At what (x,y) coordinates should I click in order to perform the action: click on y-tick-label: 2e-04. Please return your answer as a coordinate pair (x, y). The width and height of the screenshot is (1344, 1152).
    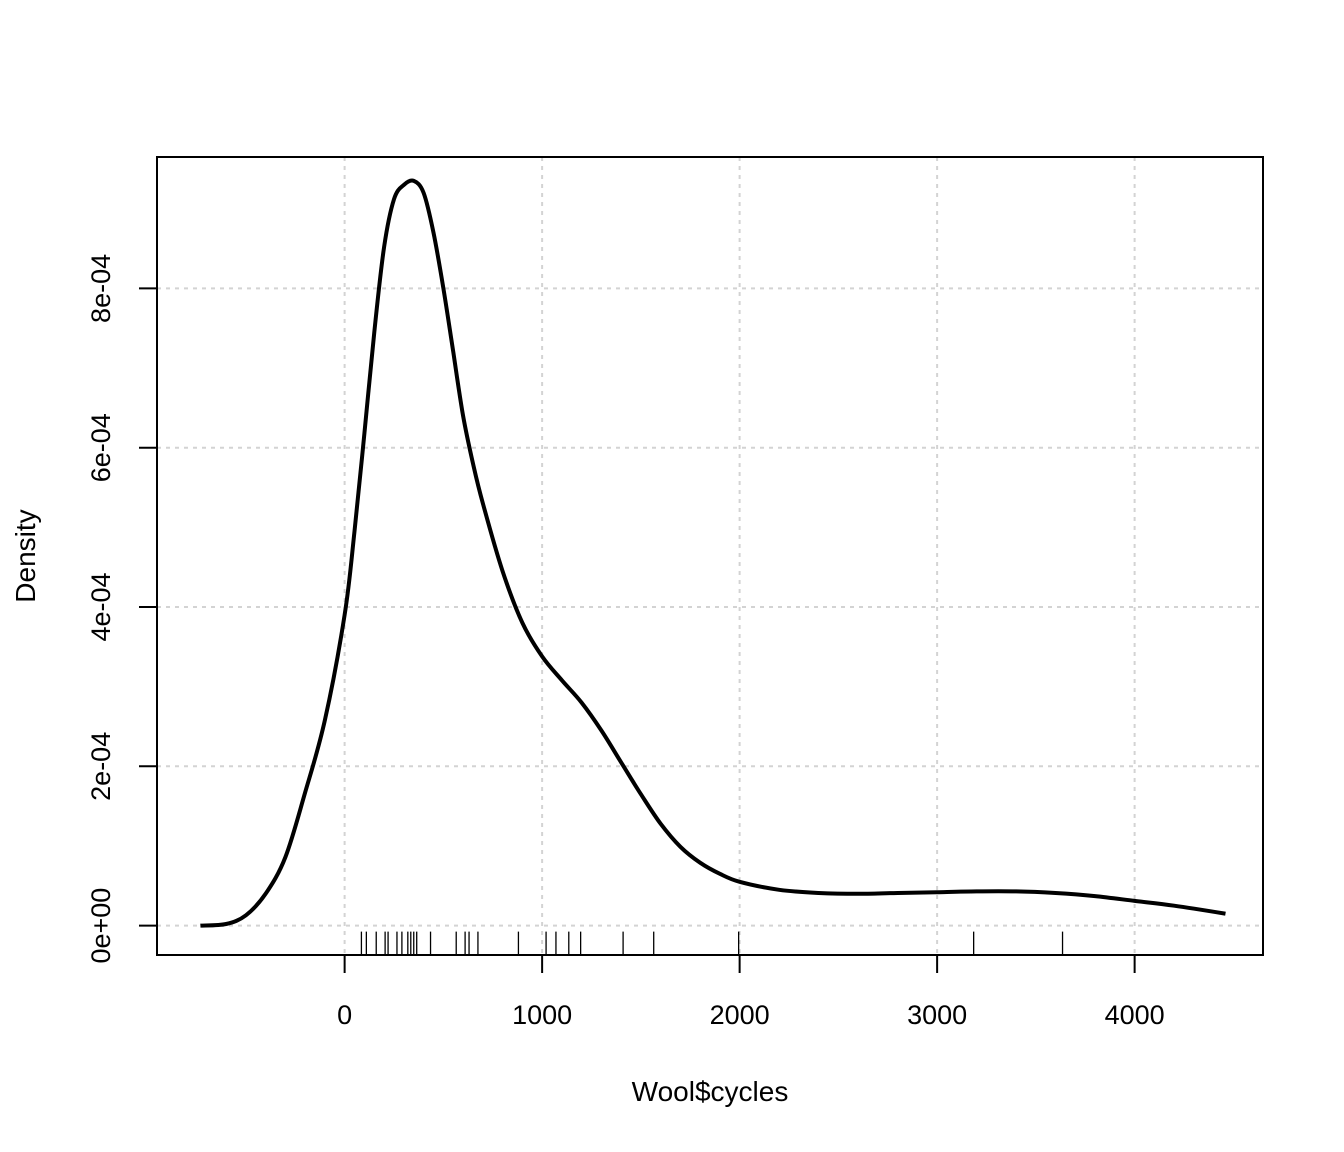
    Looking at the image, I should click on (101, 766).